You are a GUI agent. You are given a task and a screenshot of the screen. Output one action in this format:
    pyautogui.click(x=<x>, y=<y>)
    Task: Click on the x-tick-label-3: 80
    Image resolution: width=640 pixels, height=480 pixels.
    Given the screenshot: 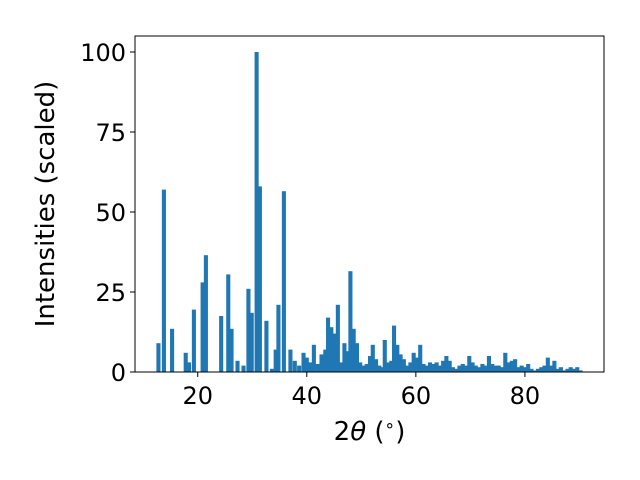 What is the action you would take?
    pyautogui.click(x=525, y=396)
    